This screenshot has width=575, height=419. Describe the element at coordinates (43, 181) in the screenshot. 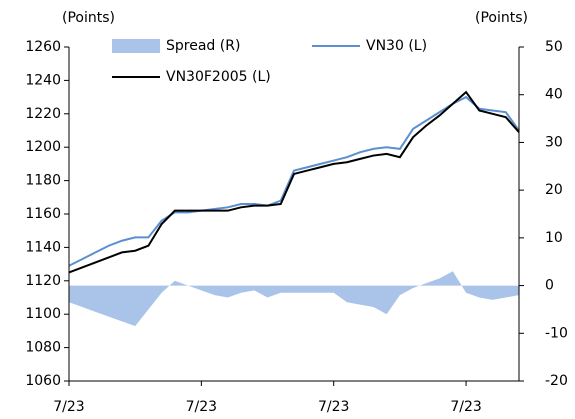

I see `y-tick-label: 1180` at that location.